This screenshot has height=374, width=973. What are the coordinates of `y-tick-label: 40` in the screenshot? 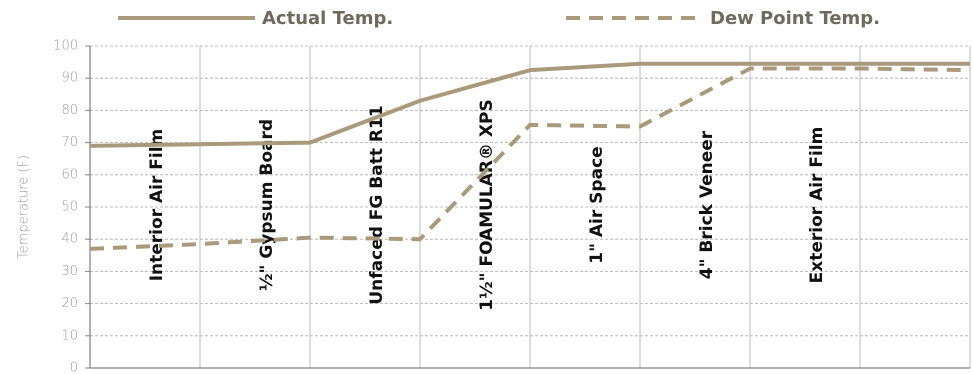 It's located at (69, 239).